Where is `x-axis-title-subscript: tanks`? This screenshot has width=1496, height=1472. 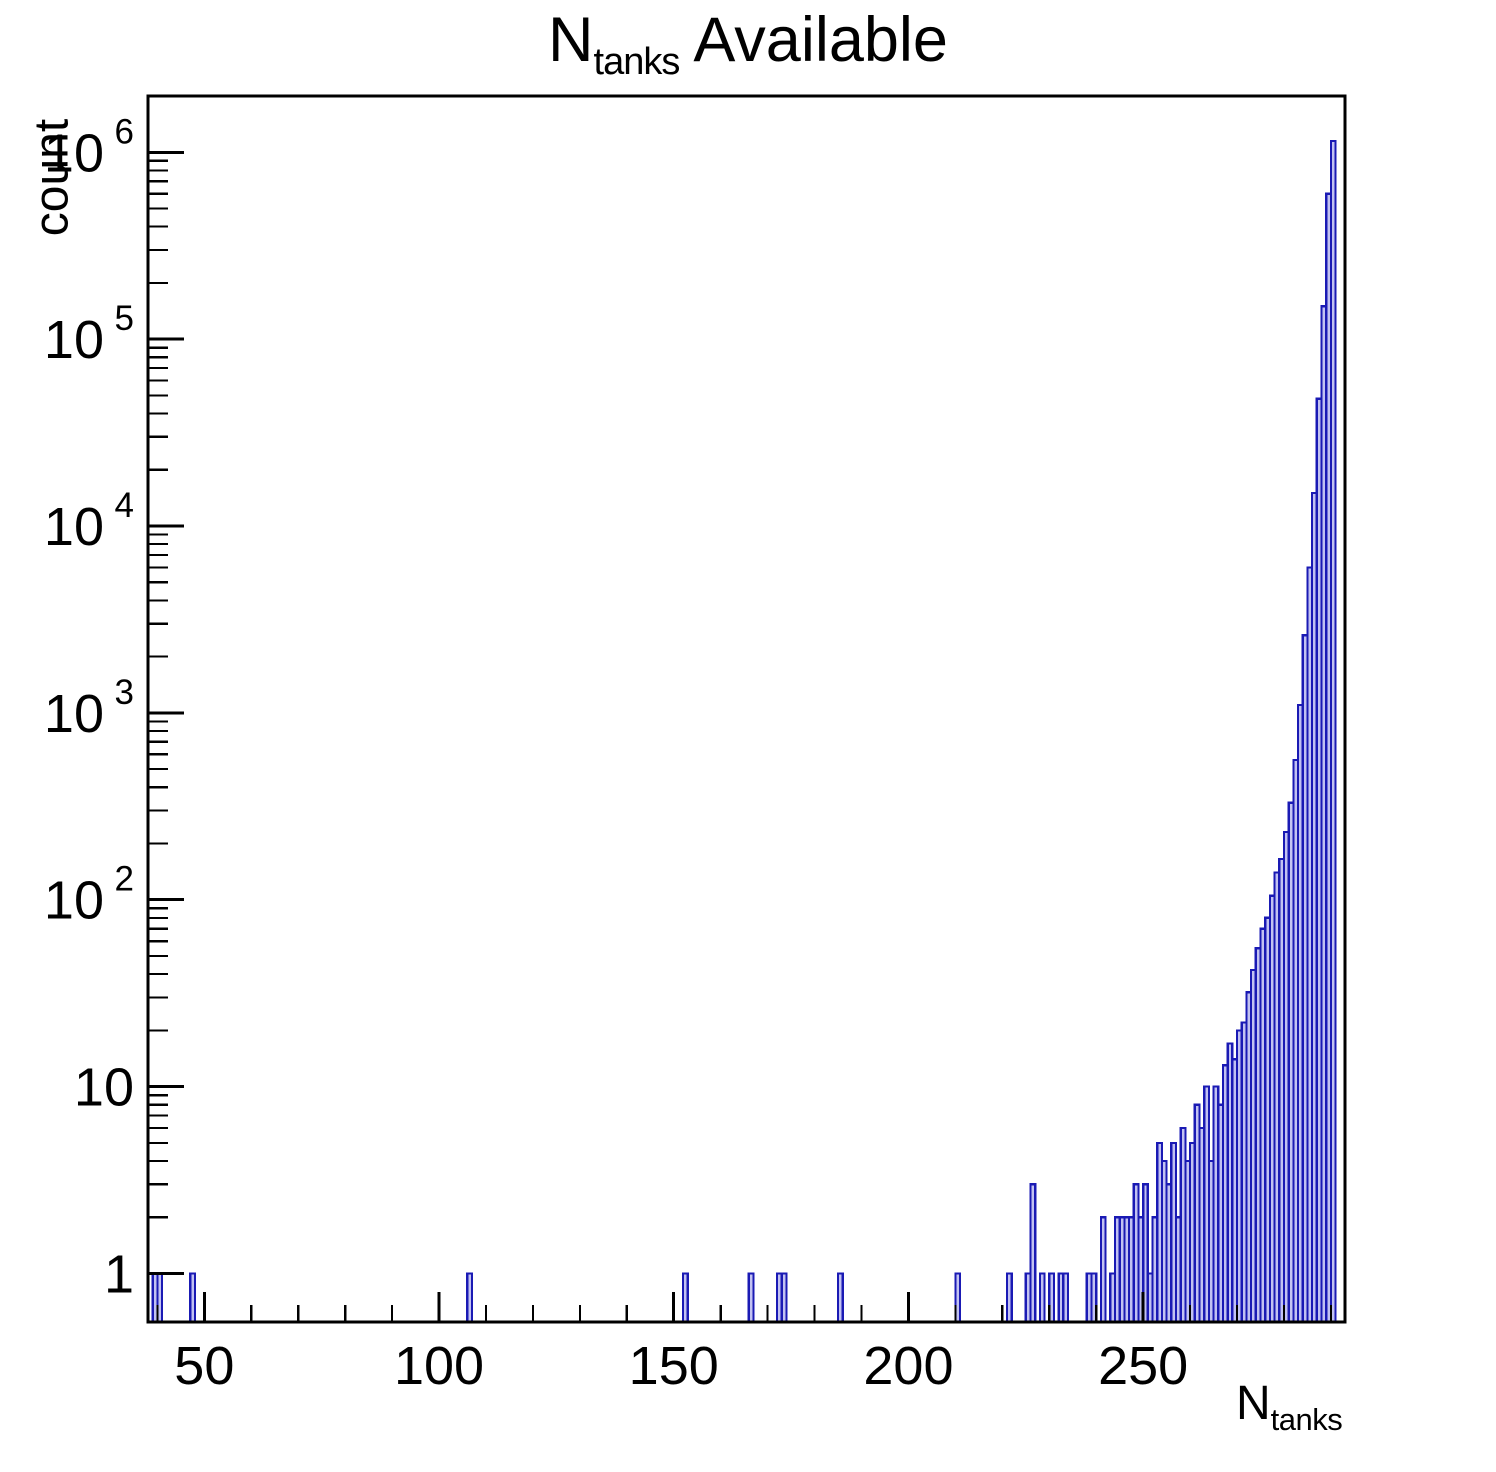
x-axis-title-subscript: tanks is located at coordinates (1306, 1419).